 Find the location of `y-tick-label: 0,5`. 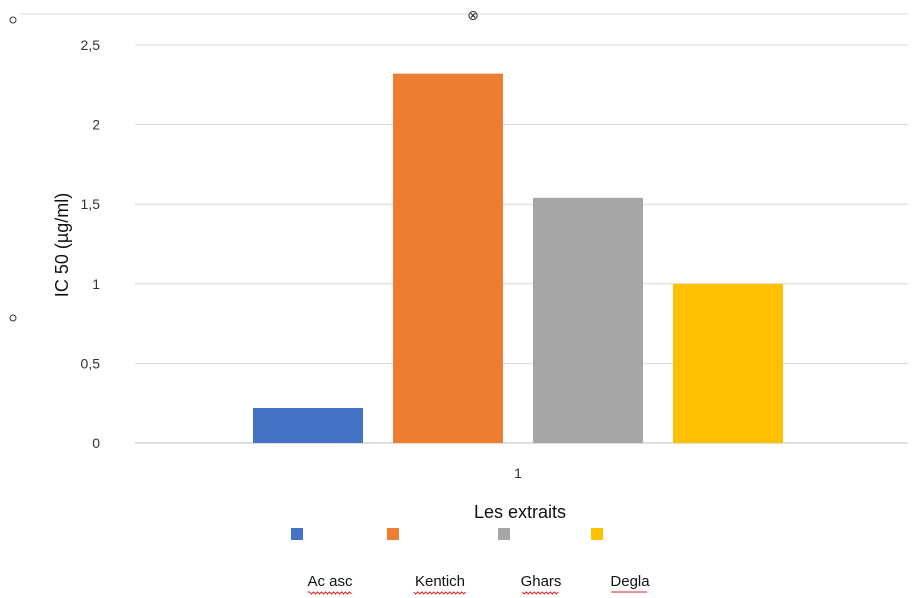

y-tick-label: 0,5 is located at coordinates (91, 363).